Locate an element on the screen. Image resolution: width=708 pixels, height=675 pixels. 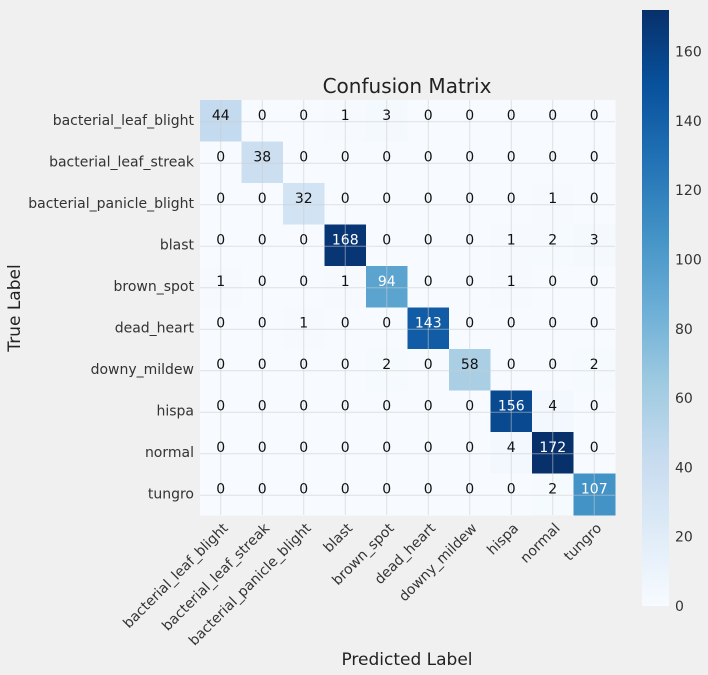
y-tick-label: downy_mildew is located at coordinates (142, 370).